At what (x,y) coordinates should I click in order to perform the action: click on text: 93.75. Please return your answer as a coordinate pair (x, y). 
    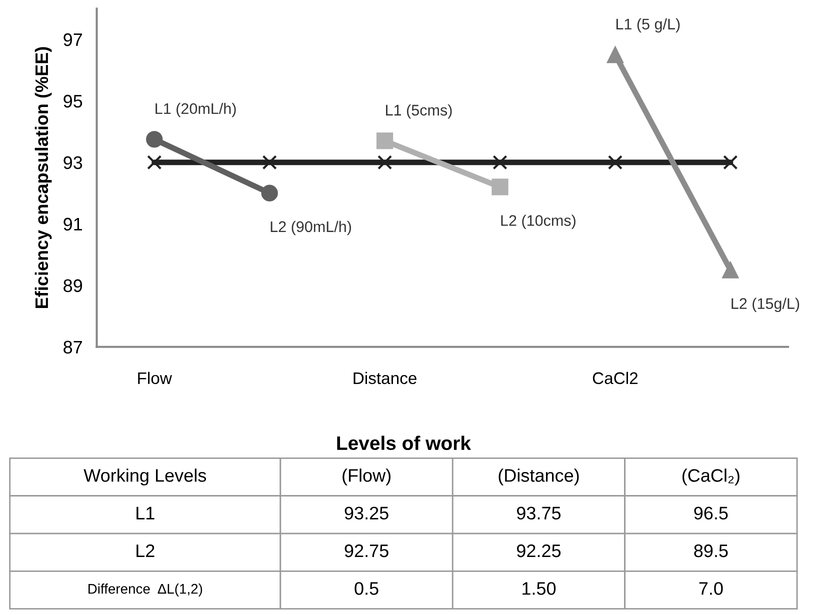
    Looking at the image, I should click on (538, 513).